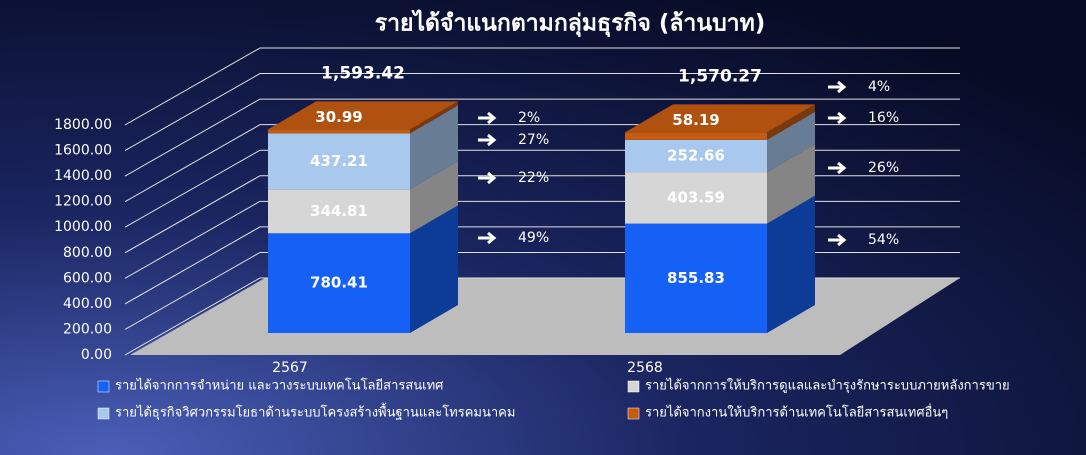  Describe the element at coordinates (363, 73) in the screenshot. I see `total-label: 1,593.42` at that location.